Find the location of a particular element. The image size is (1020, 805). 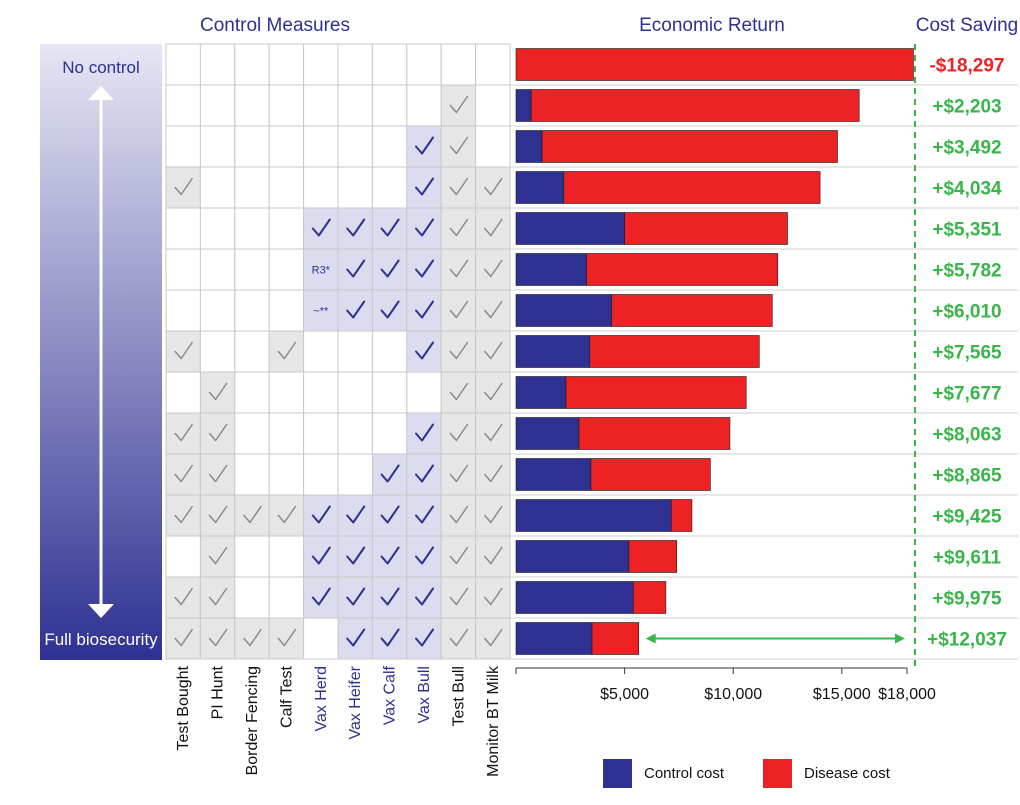

scale-arrow-up-icon is located at coordinates (101, 93).